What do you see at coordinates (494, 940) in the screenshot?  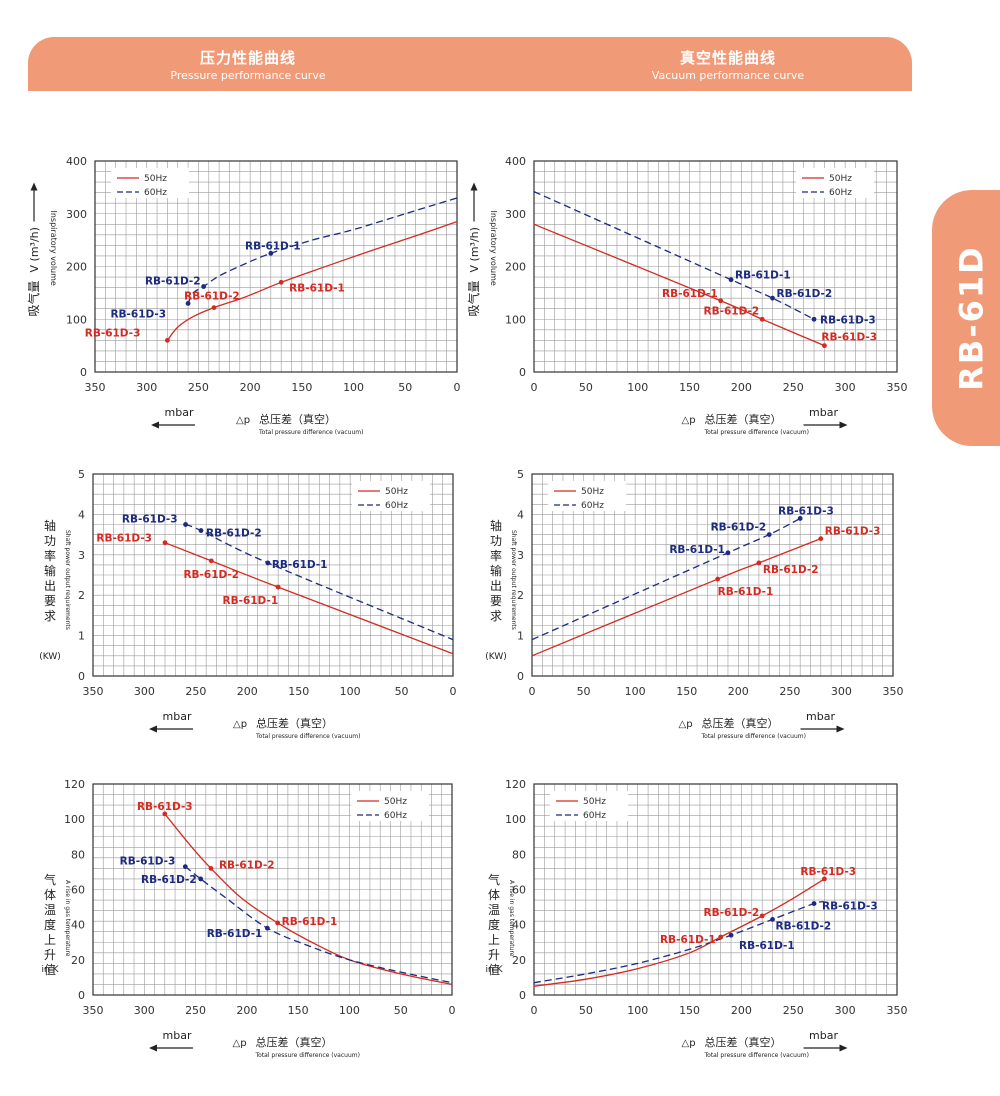 I see `y-label-cn-char: 上` at bounding box center [494, 940].